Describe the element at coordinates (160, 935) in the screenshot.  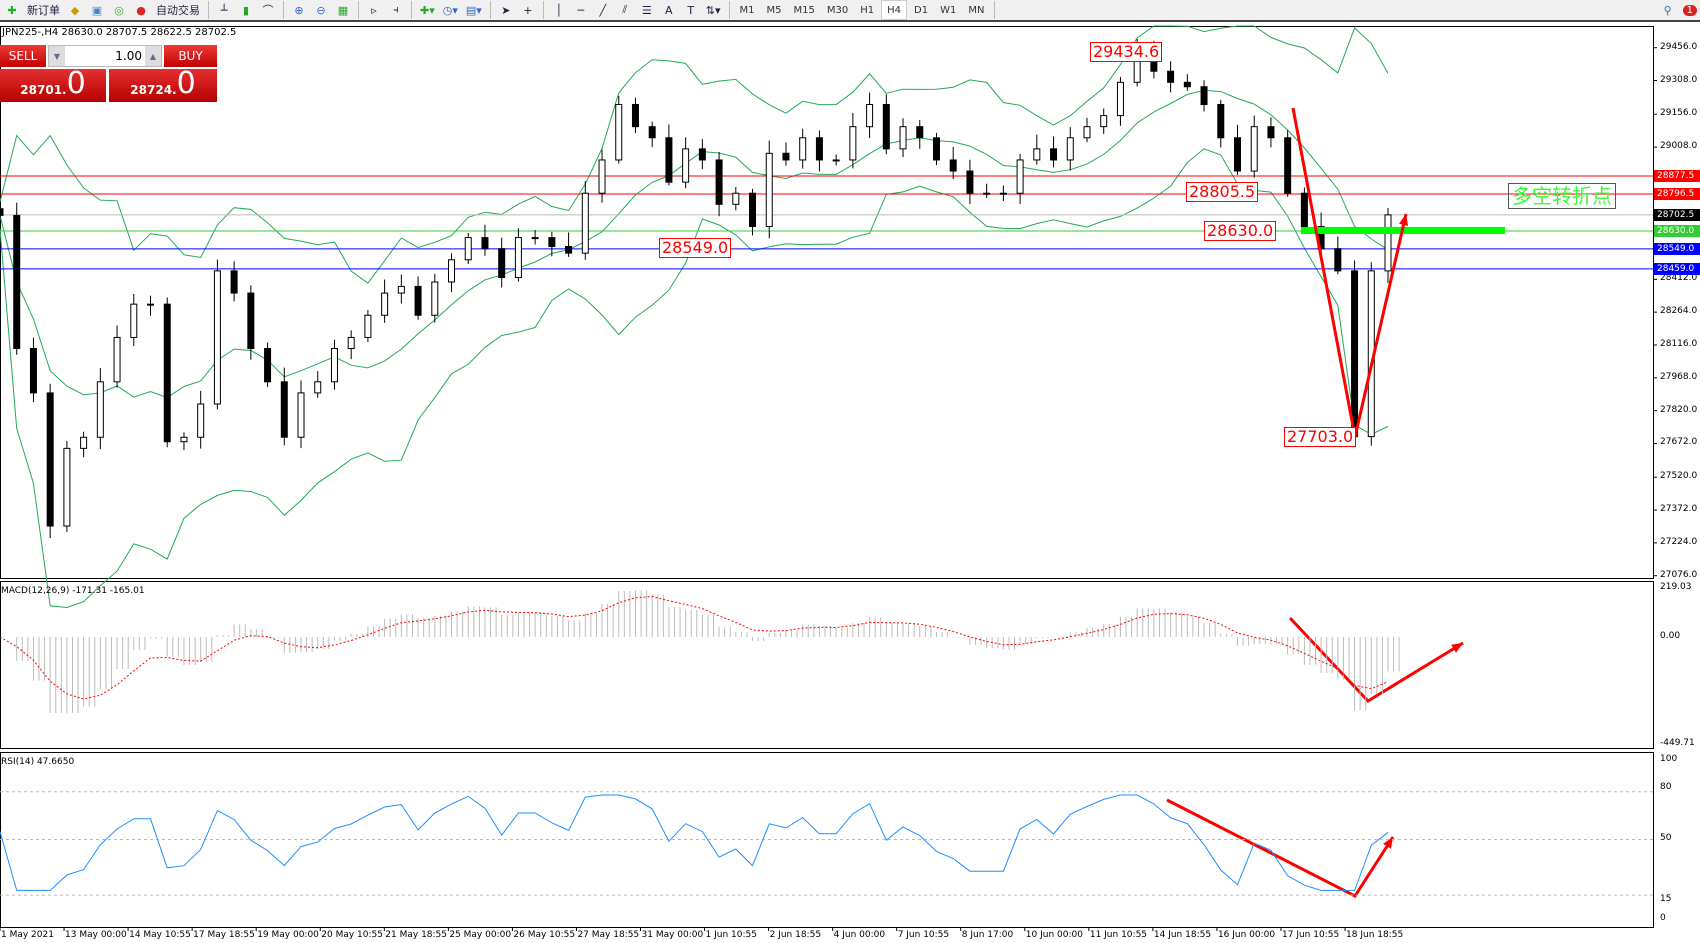
I see `time-axis-label: 14 May 10:55` at that location.